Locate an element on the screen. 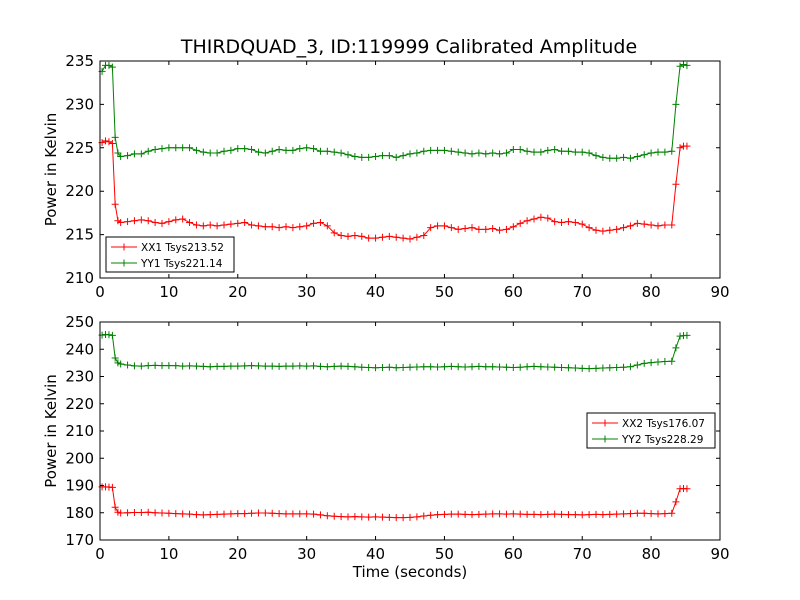 This screenshot has width=800, height=600. series-yy1 is located at coordinates (394, 111).